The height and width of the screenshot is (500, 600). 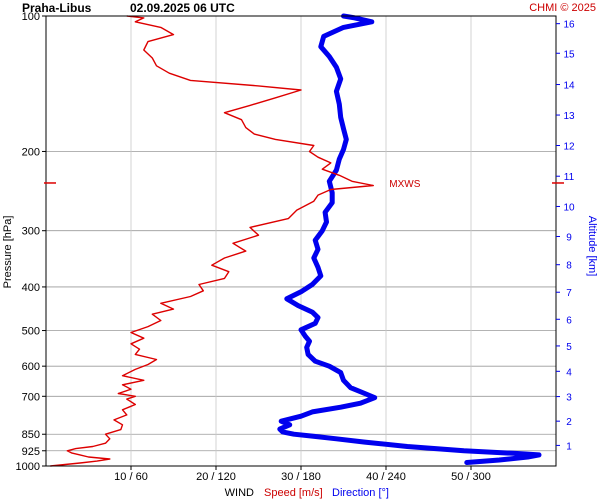 I want to click on chart-station: Praha-Libus, so click(x=57, y=8).